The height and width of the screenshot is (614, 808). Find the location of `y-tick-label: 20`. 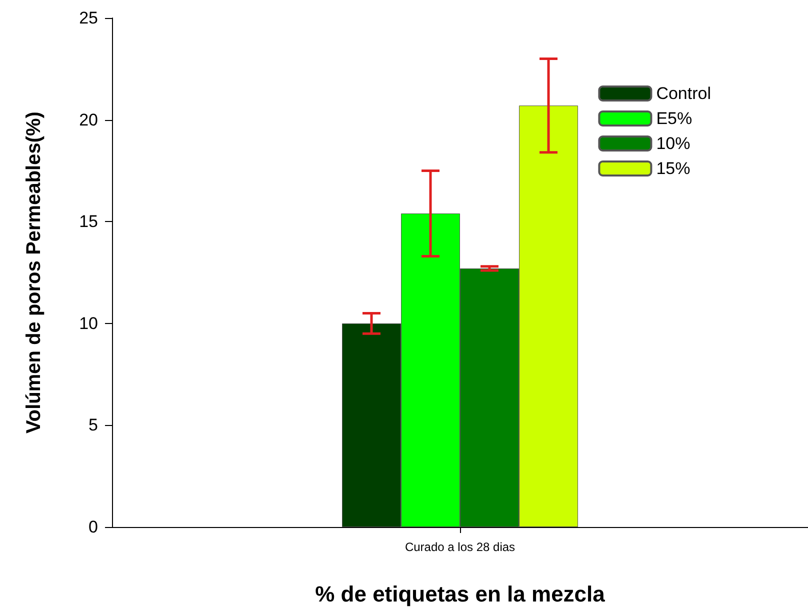

y-tick-label: 20 is located at coordinates (88, 120).